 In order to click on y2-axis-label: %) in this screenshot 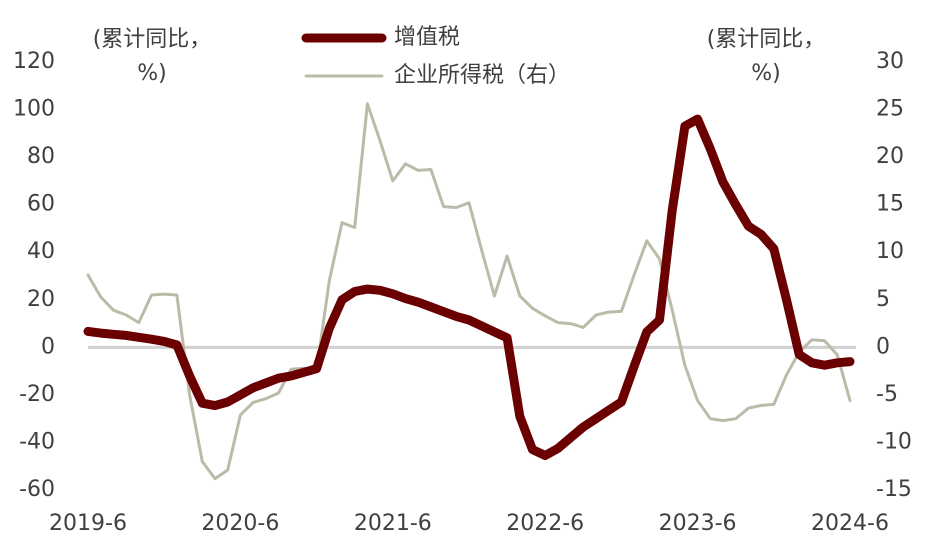, I will do `click(766, 73)`.